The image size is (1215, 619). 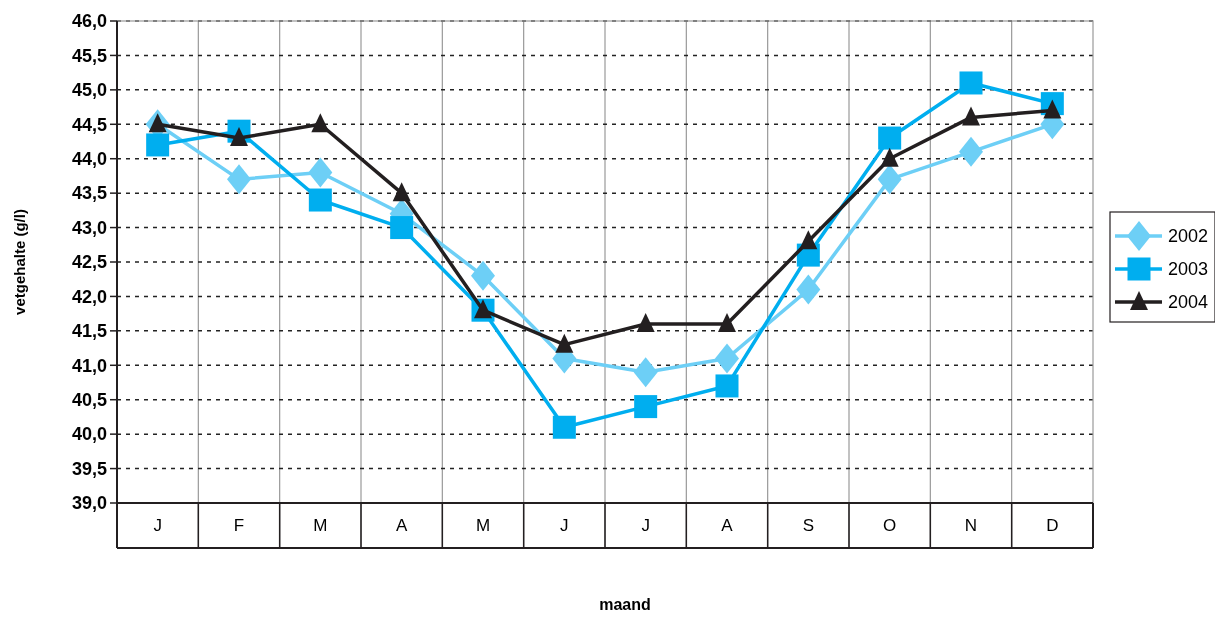 What do you see at coordinates (1188, 236) in the screenshot?
I see `legend-label: 2002` at bounding box center [1188, 236].